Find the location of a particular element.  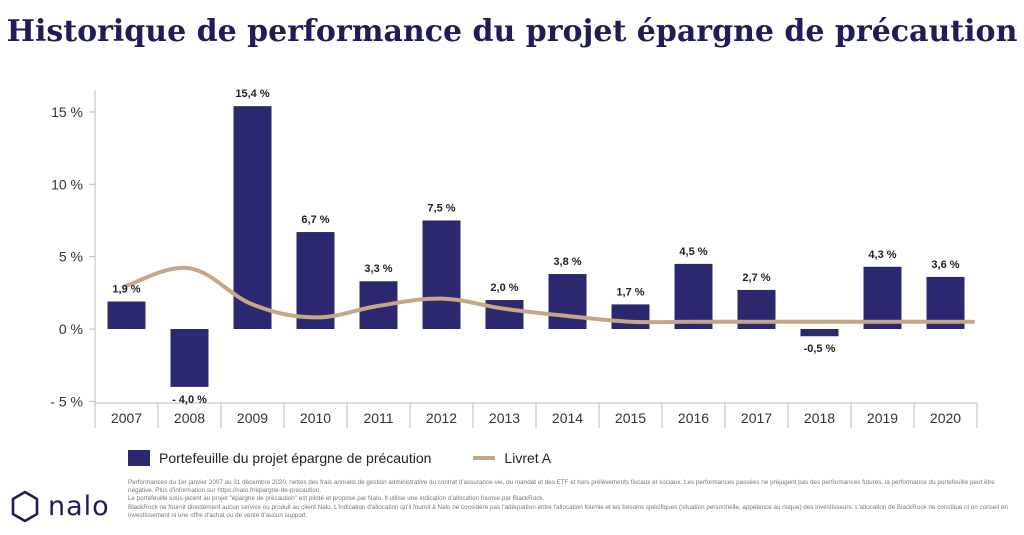

legend-swatch-bar is located at coordinates (139, 458).